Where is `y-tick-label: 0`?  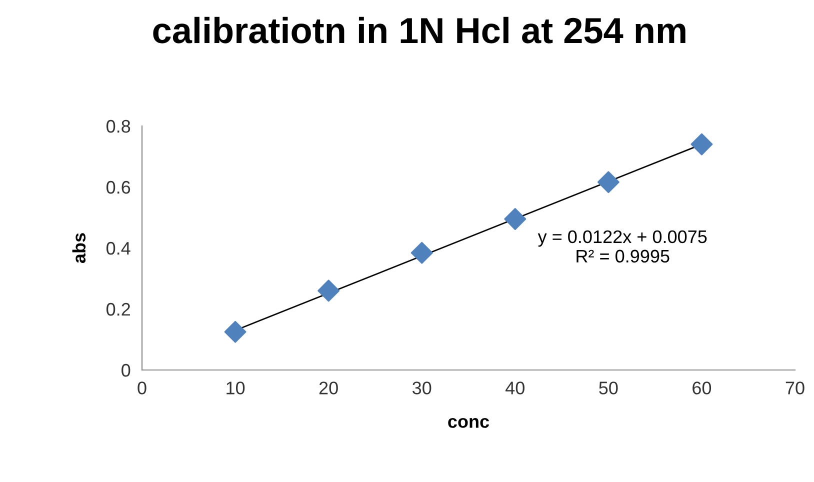
y-tick-label: 0 is located at coordinates (126, 370).